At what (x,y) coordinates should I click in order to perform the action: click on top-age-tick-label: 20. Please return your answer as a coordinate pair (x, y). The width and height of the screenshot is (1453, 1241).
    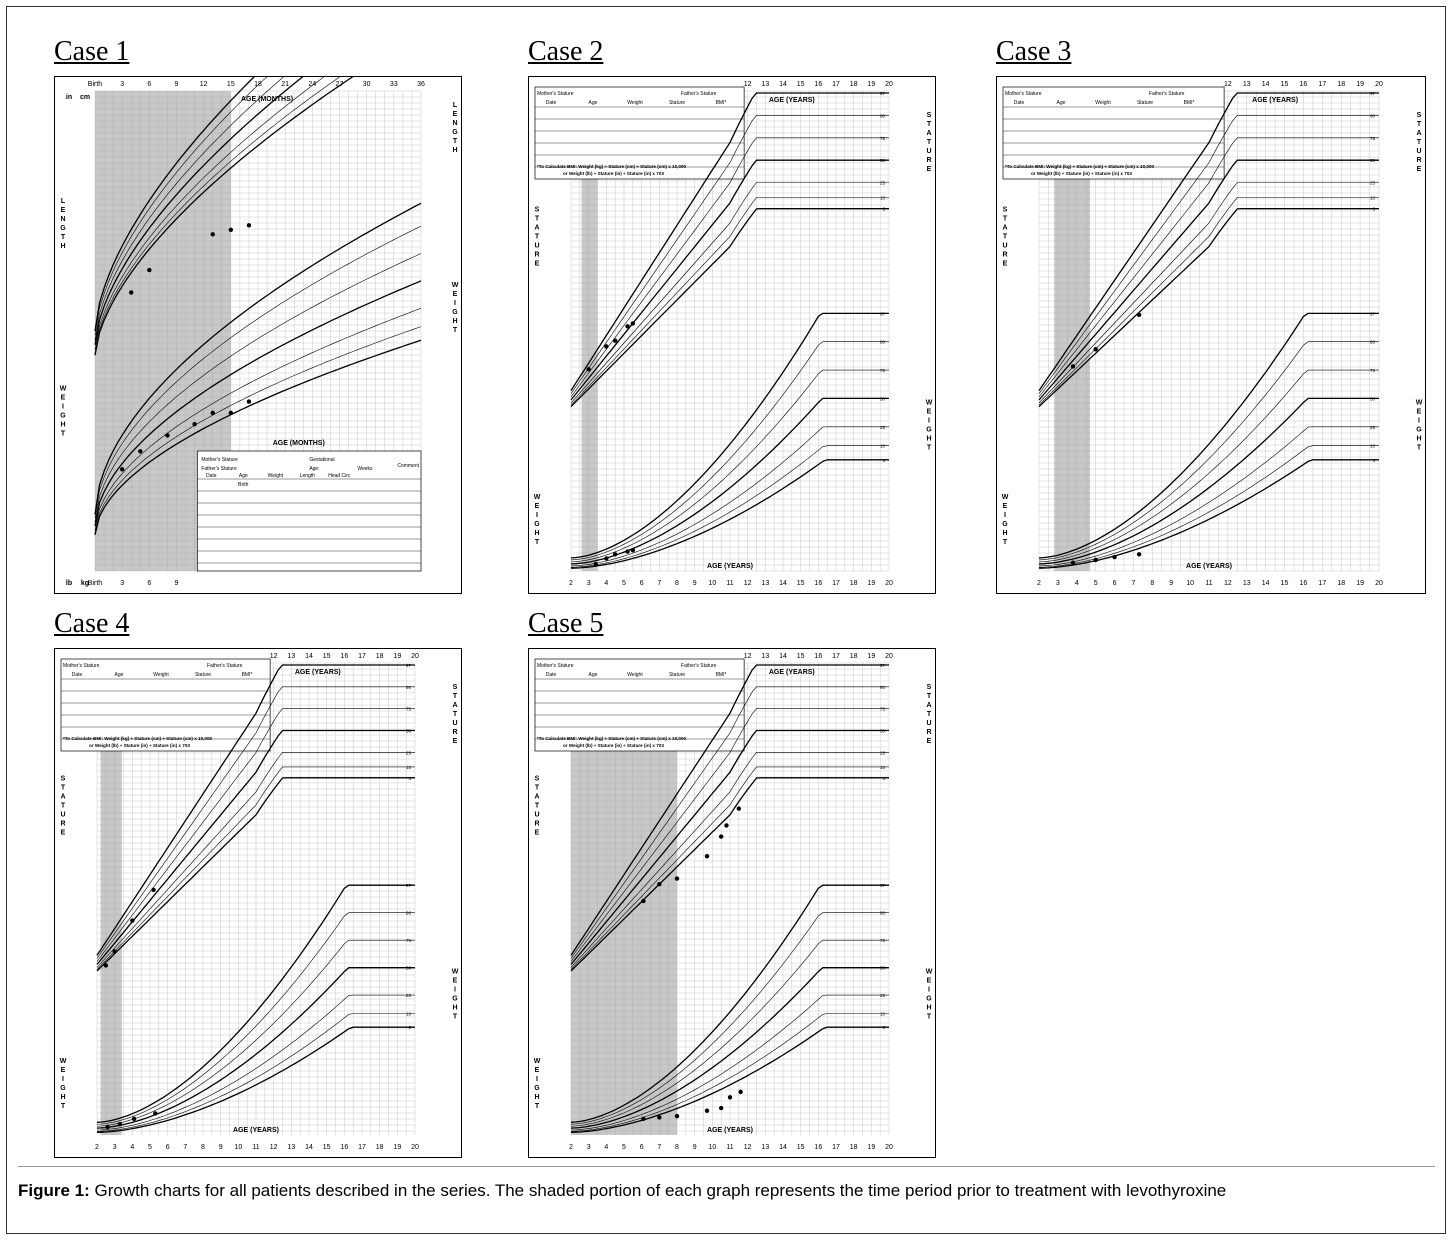
    Looking at the image, I should click on (1379, 84).